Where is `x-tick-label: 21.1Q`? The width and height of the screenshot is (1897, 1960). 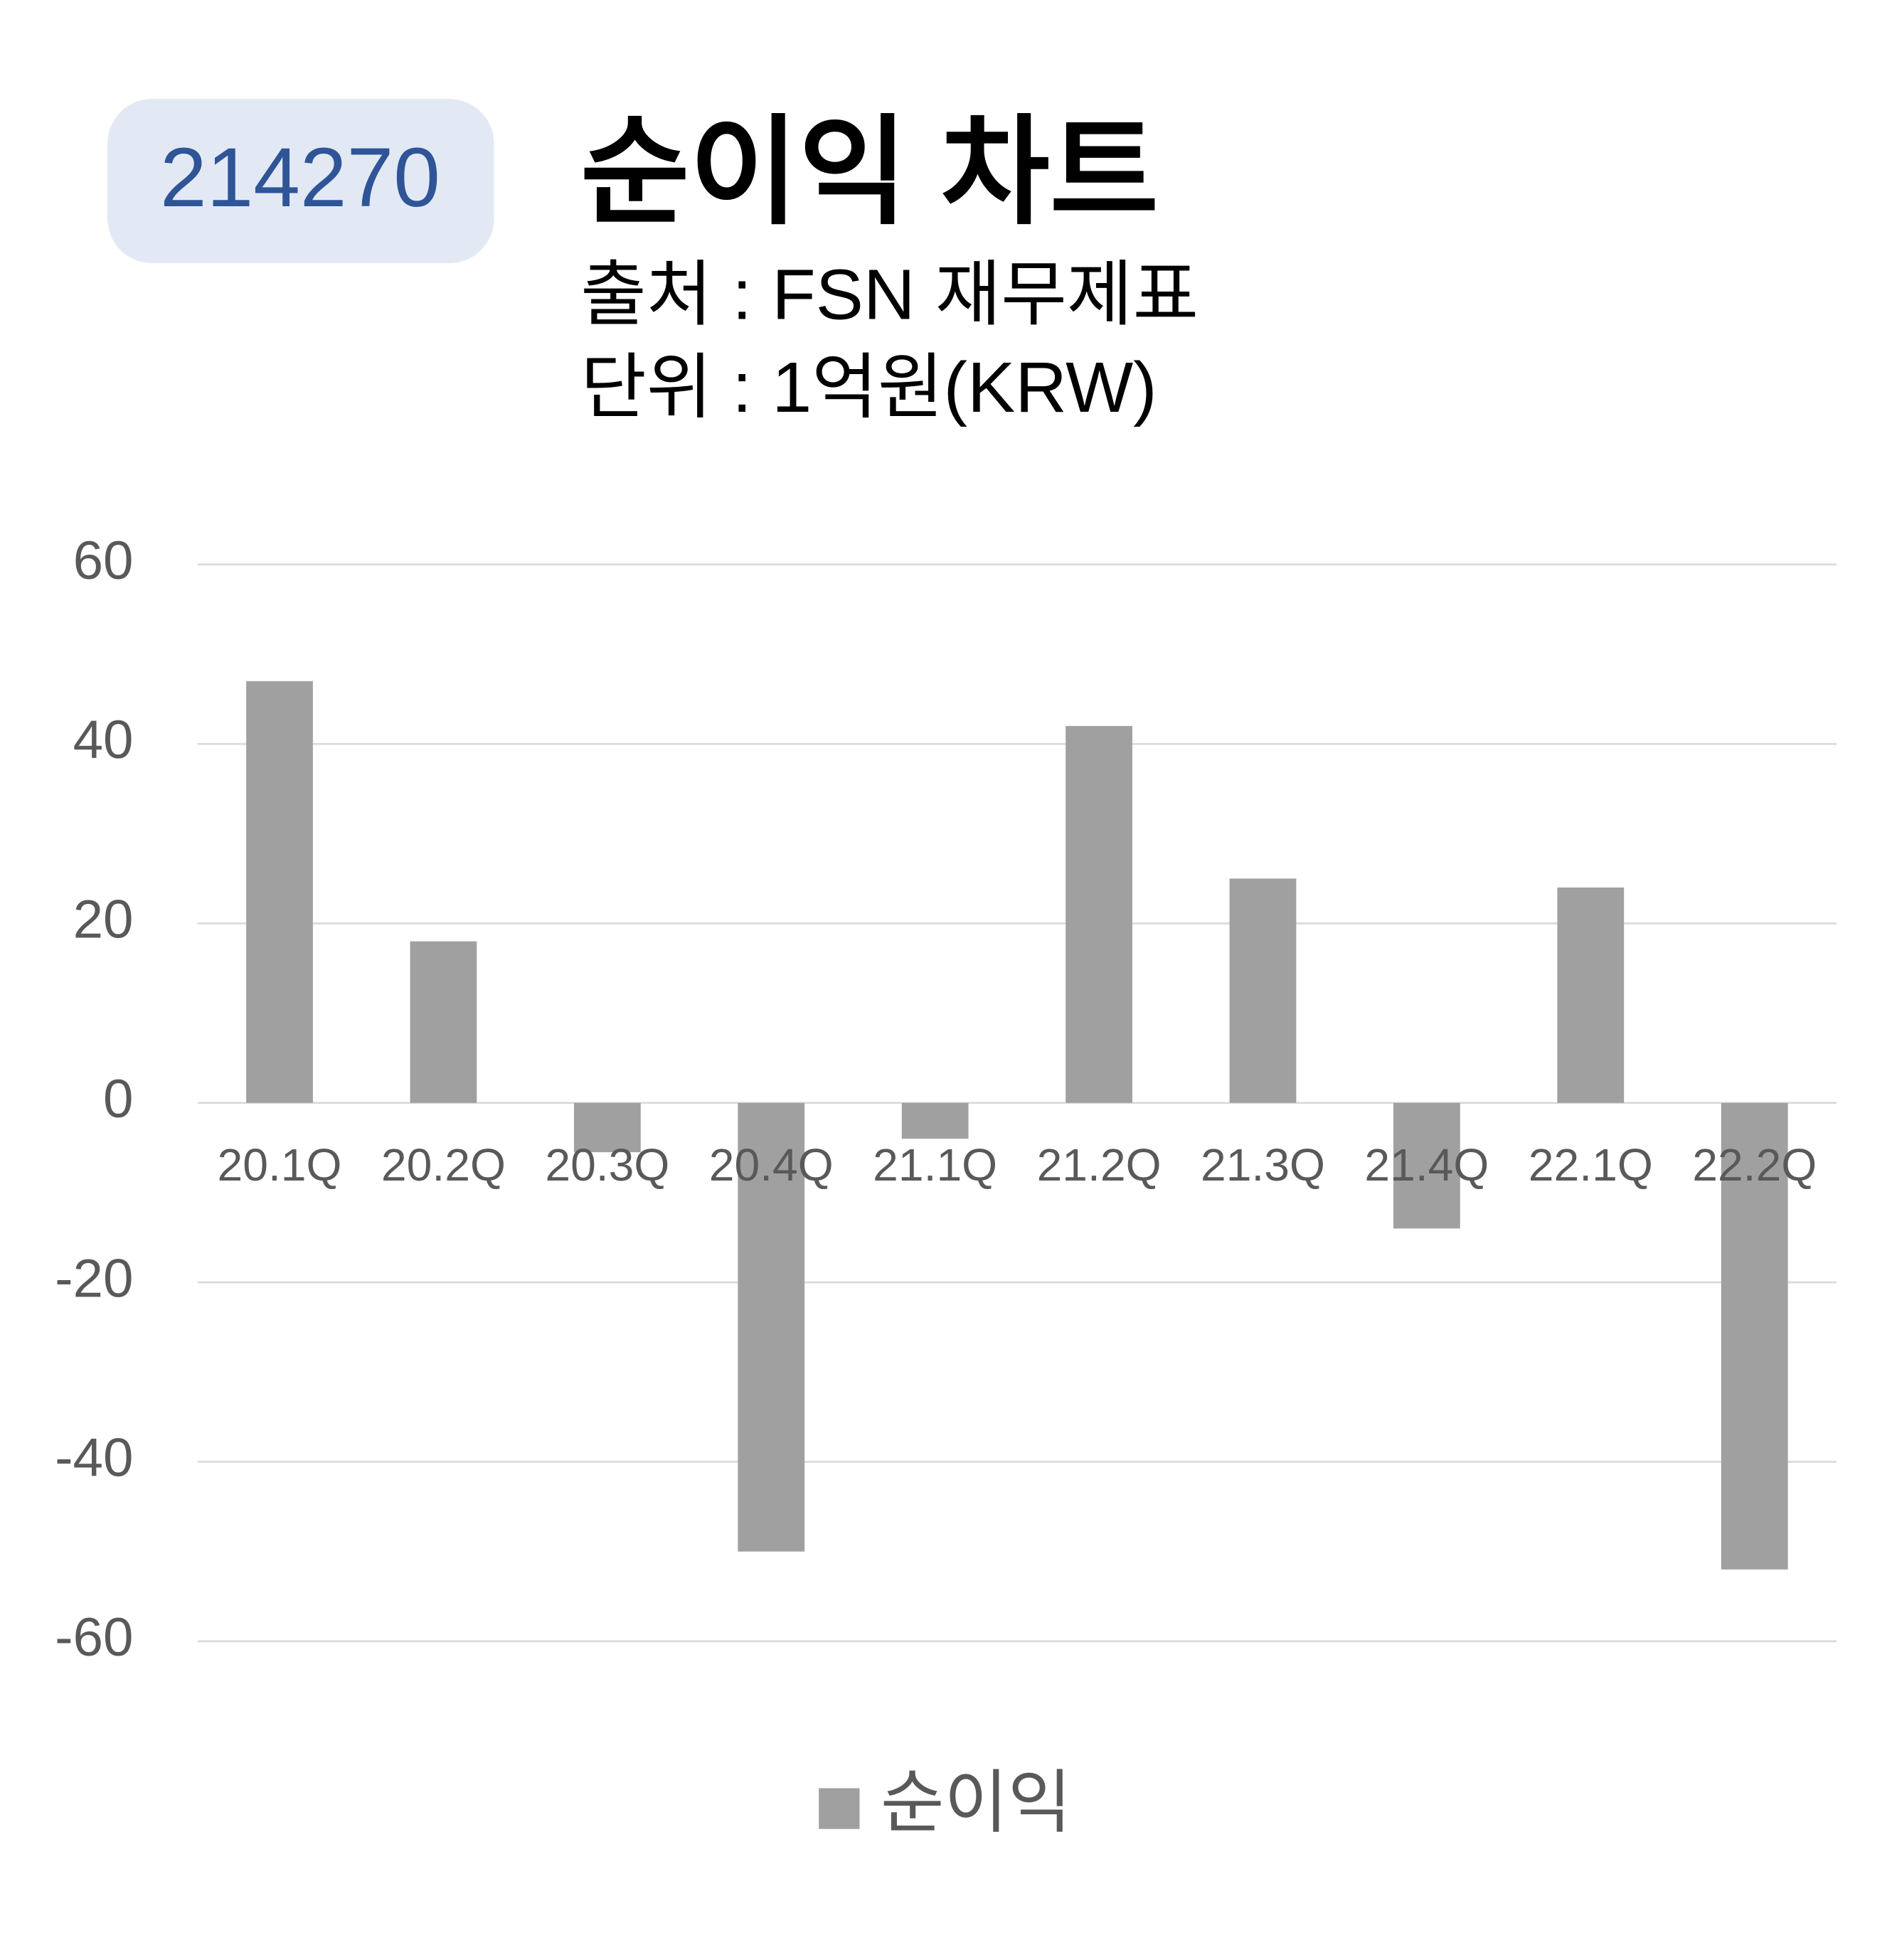 x-tick-label: 21.1Q is located at coordinates (935, 1165).